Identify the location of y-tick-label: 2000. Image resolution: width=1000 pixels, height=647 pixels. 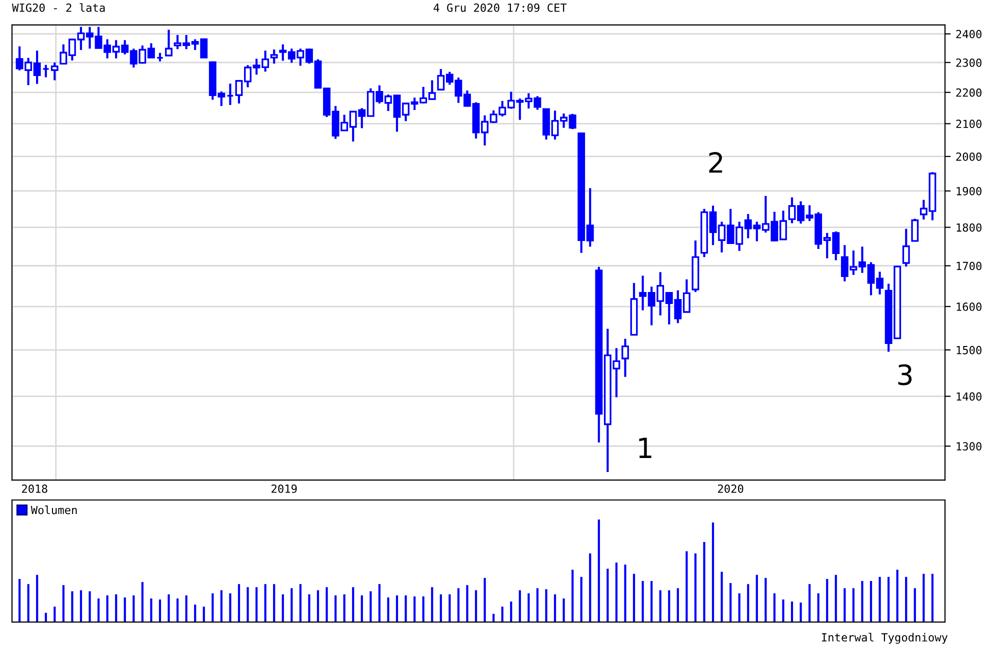
(969, 156).